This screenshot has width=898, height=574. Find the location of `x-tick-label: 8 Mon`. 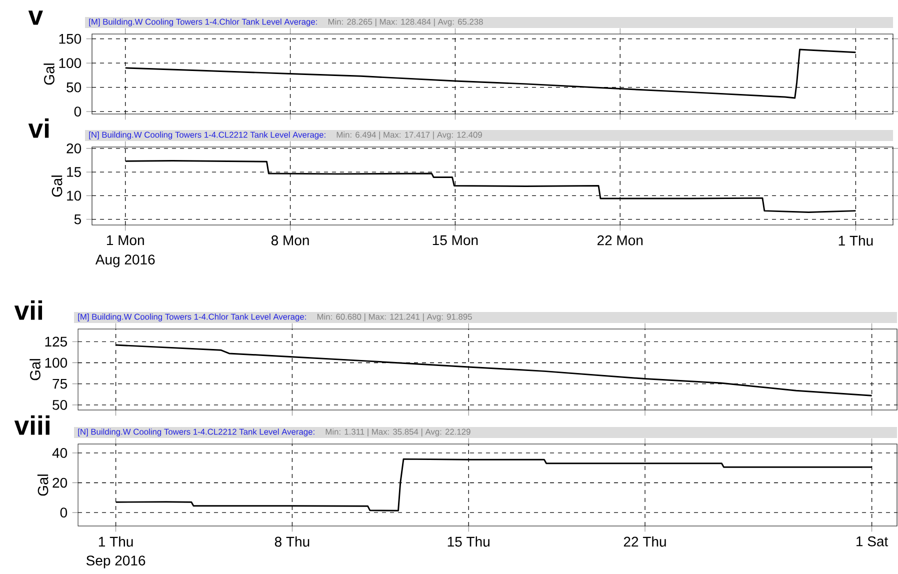

x-tick-label: 8 Mon is located at coordinates (290, 240).